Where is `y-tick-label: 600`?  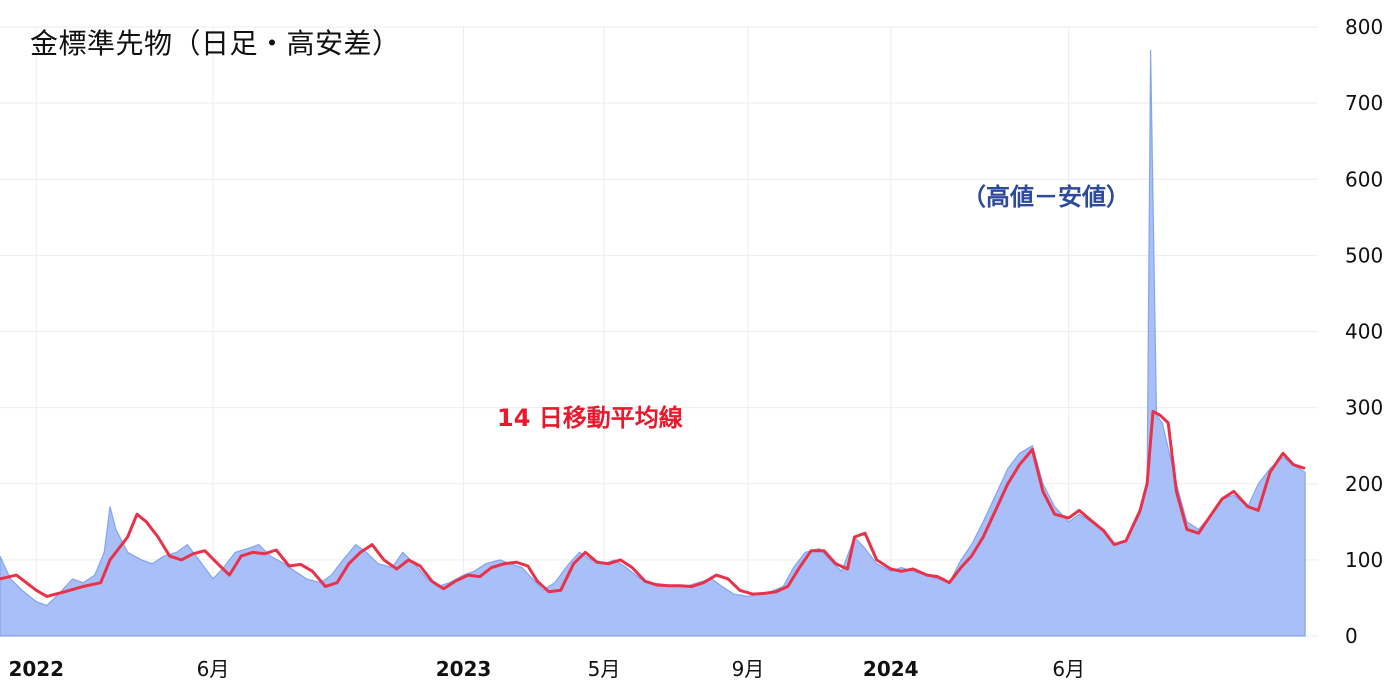 y-tick-label: 600 is located at coordinates (1364, 179).